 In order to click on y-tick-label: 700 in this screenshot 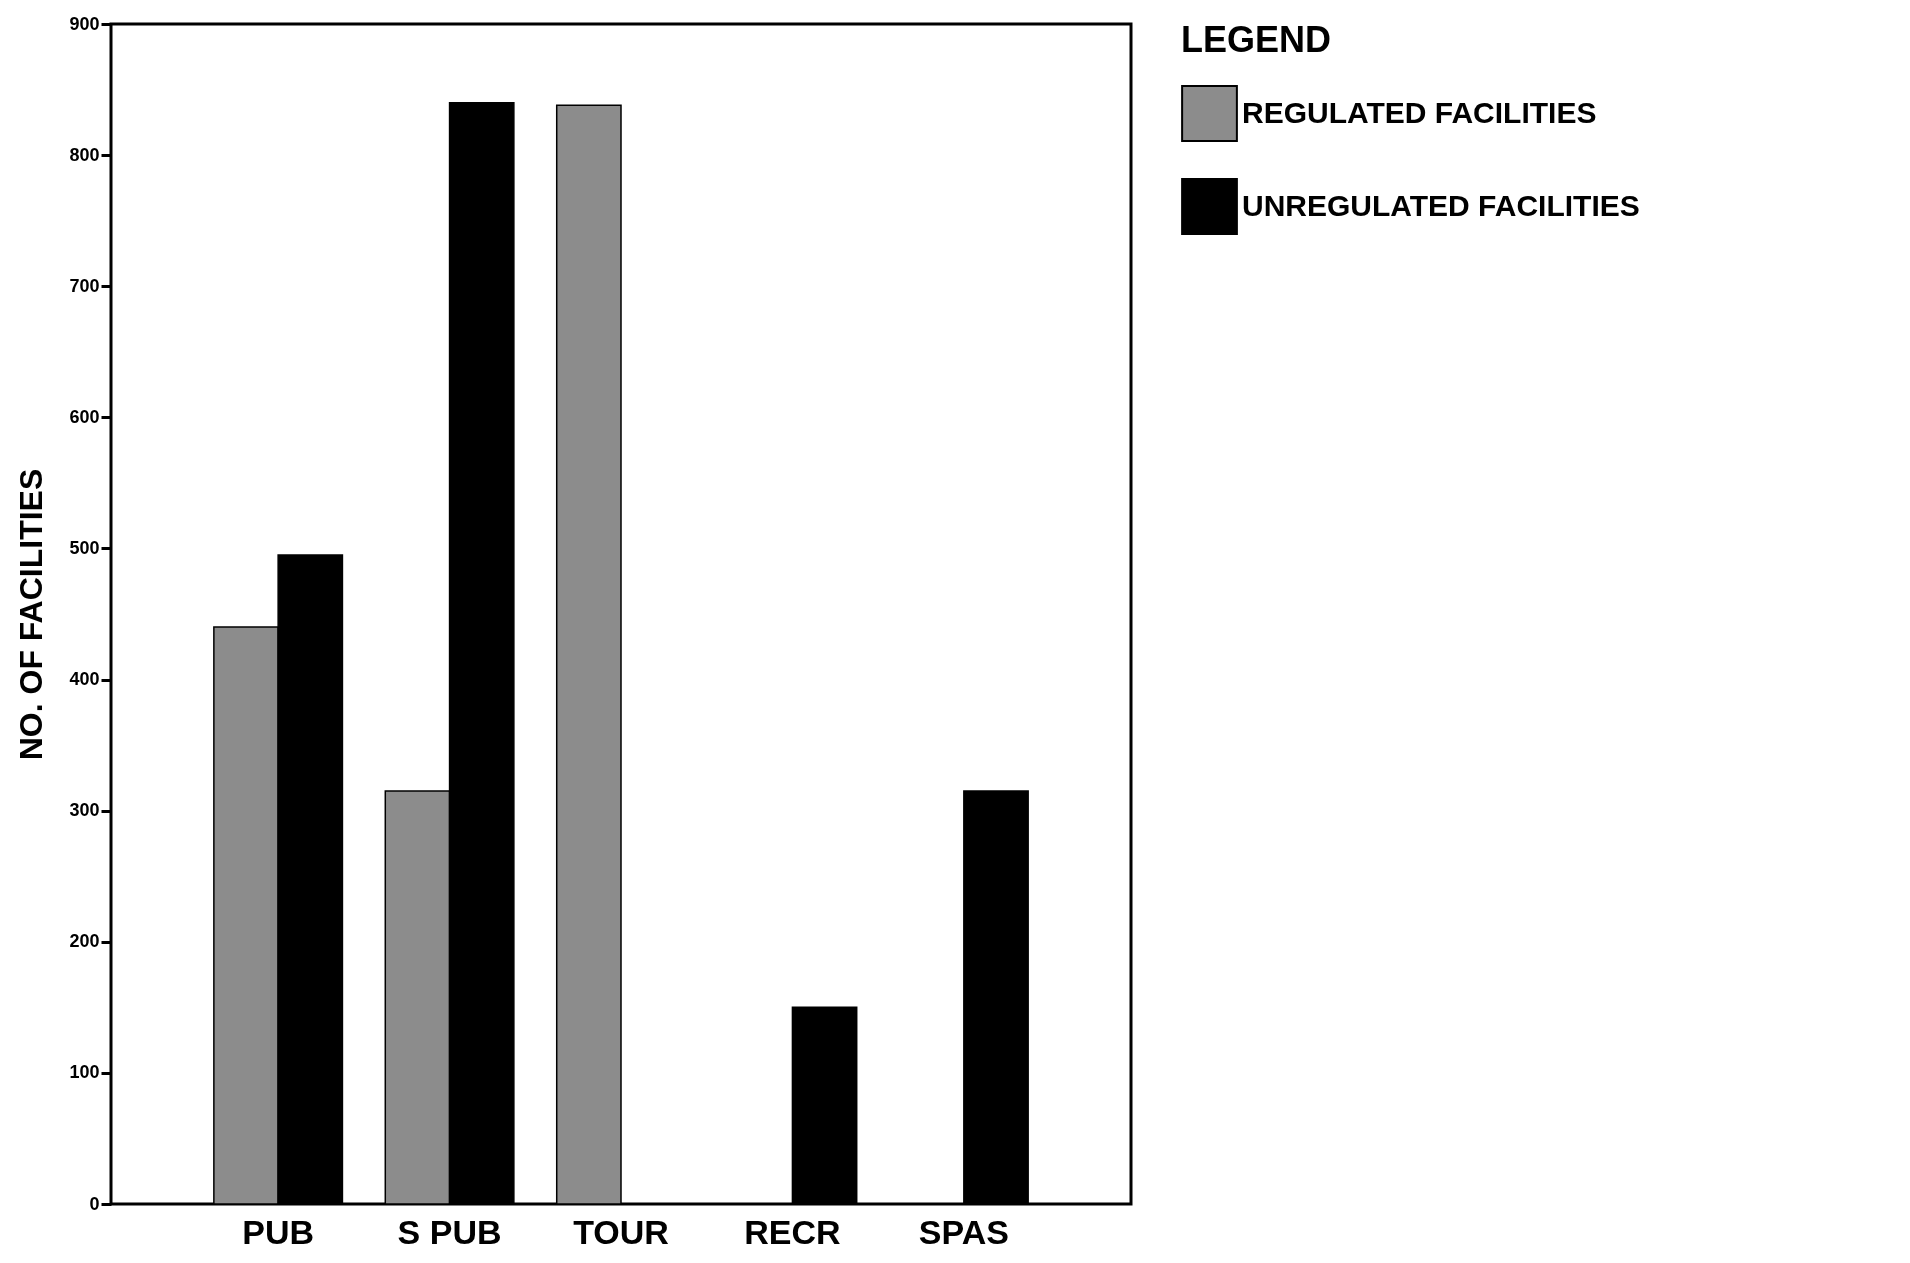, I will do `click(84, 285)`.